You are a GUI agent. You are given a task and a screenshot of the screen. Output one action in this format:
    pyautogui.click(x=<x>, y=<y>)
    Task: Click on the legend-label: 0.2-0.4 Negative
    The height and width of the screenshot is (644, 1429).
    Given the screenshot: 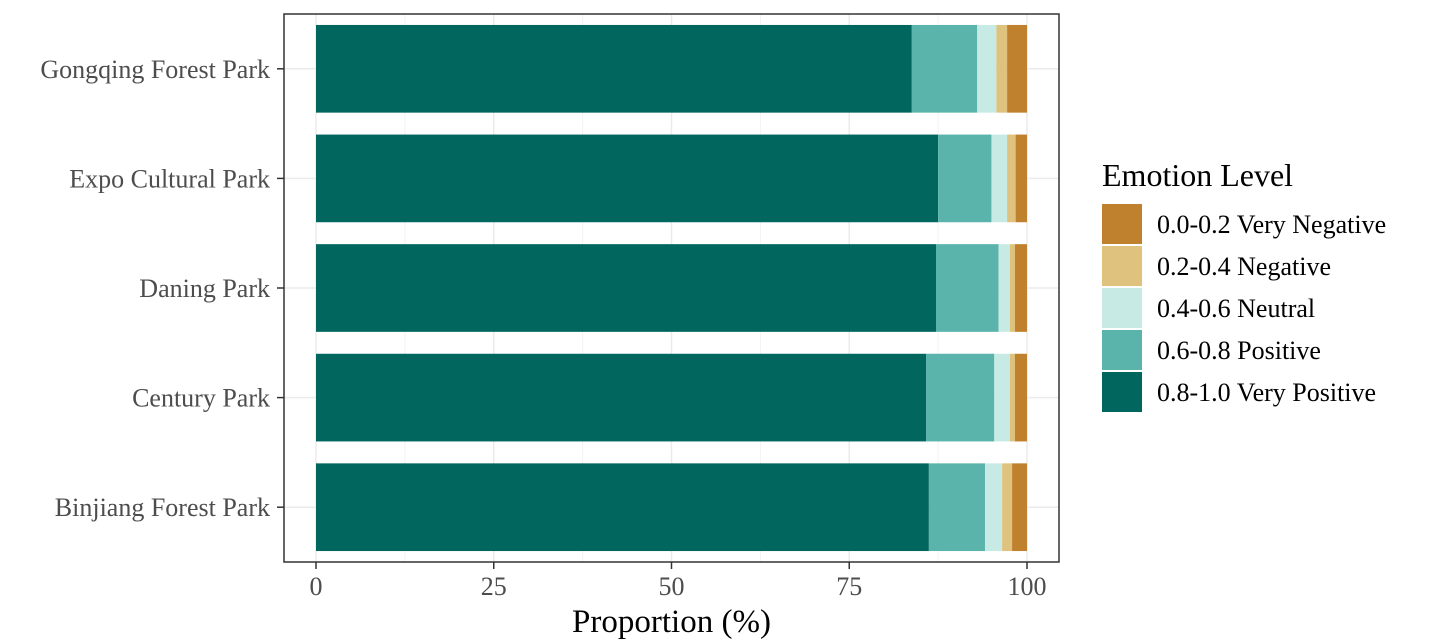 What is the action you would take?
    pyautogui.click(x=1244, y=266)
    